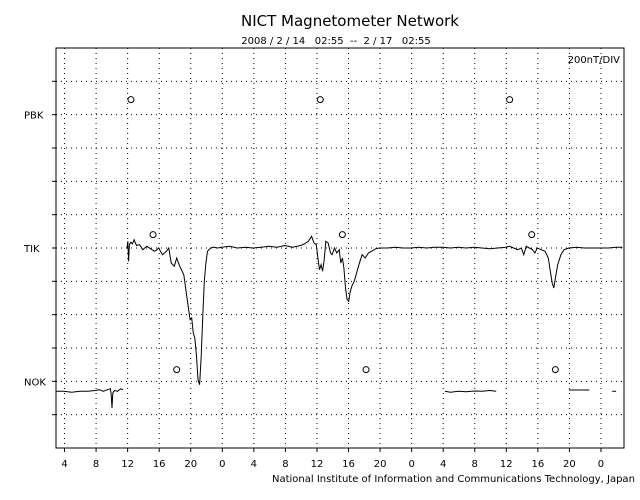  Describe the element at coordinates (594, 60) in the screenshot. I see `scale-label: 200nT/DIV` at that location.